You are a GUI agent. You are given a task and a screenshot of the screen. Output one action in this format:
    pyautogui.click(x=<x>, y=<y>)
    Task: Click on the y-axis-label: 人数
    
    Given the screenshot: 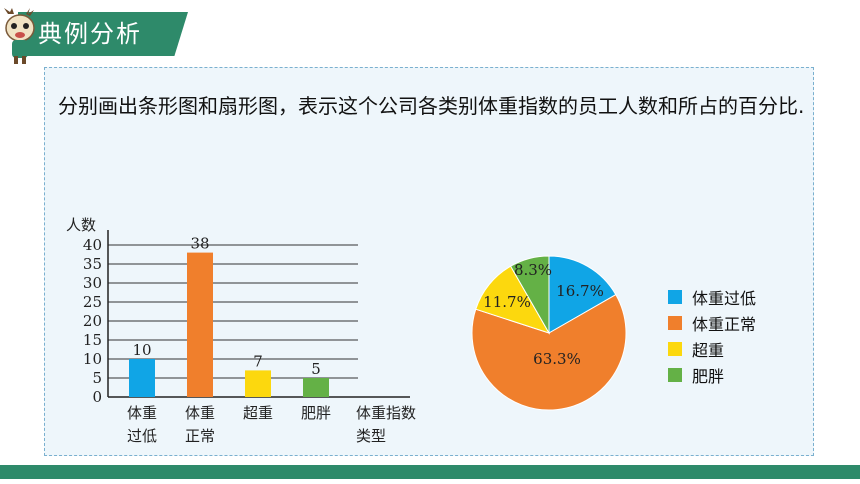 What is the action you would take?
    pyautogui.click(x=81, y=225)
    